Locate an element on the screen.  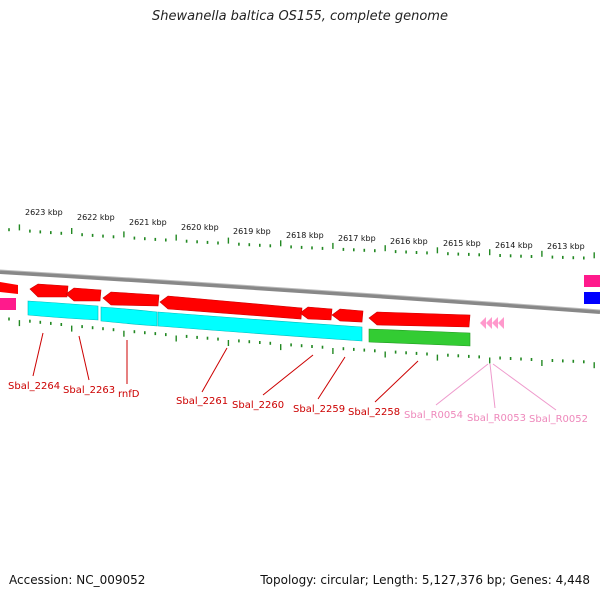
label-leaders is located at coordinates (294, 371).